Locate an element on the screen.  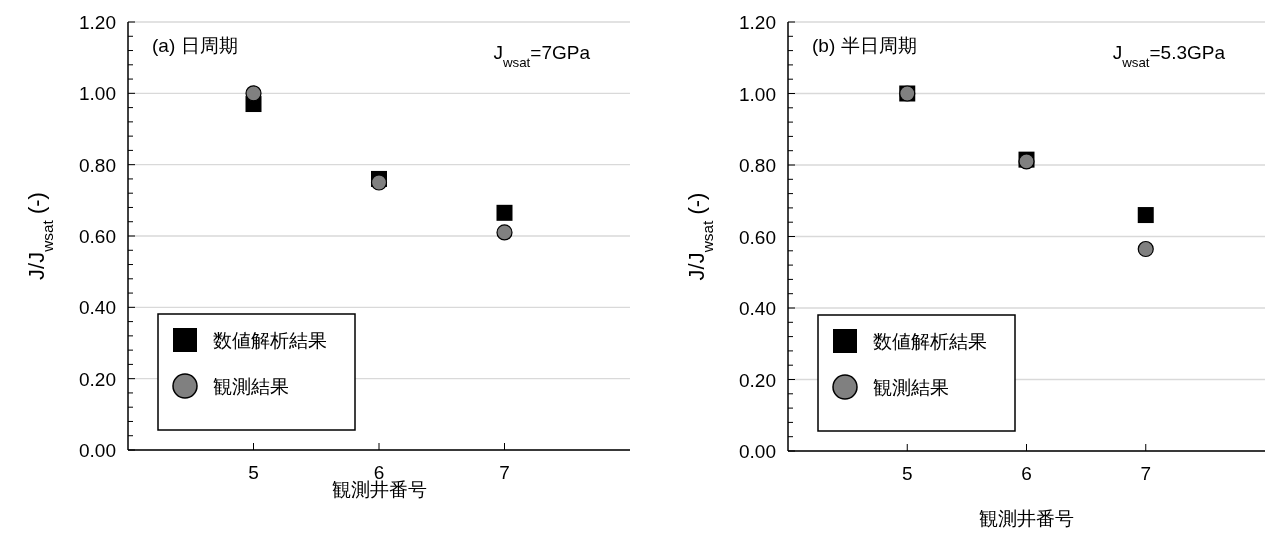
annotation: (b) 半日周期 is located at coordinates (864, 45).